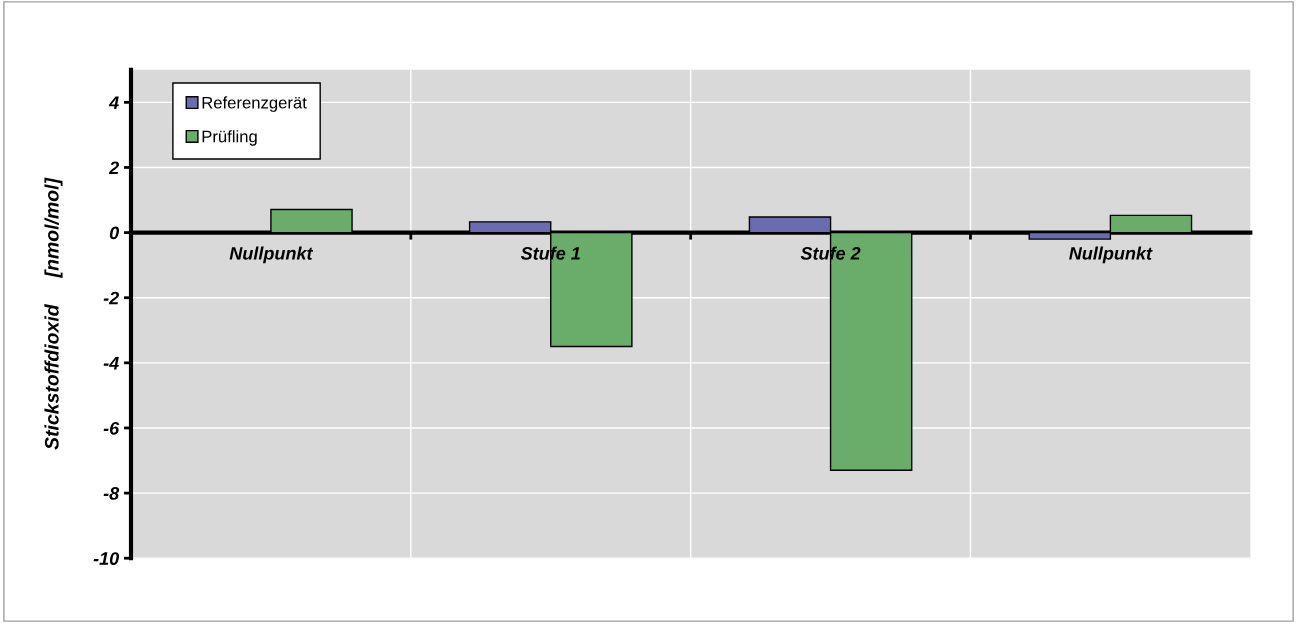 This screenshot has height=623, width=1297. I want to click on y-axis-title: Stickstoffdioxid [nmol/mol], so click(53, 313).